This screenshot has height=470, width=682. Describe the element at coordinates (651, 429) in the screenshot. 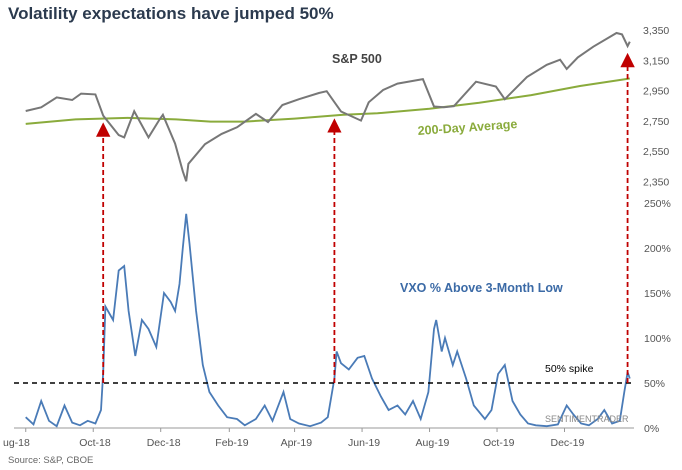

I see `bottom-y-tick-label: 0%` at that location.